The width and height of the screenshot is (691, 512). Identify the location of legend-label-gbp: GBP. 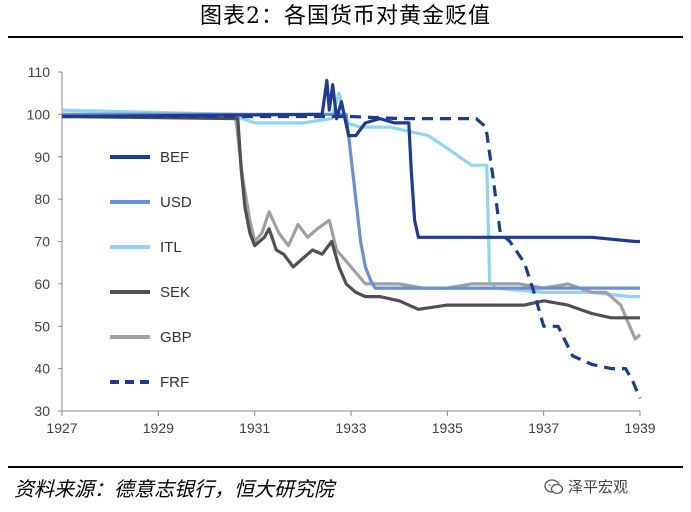
(176, 337).